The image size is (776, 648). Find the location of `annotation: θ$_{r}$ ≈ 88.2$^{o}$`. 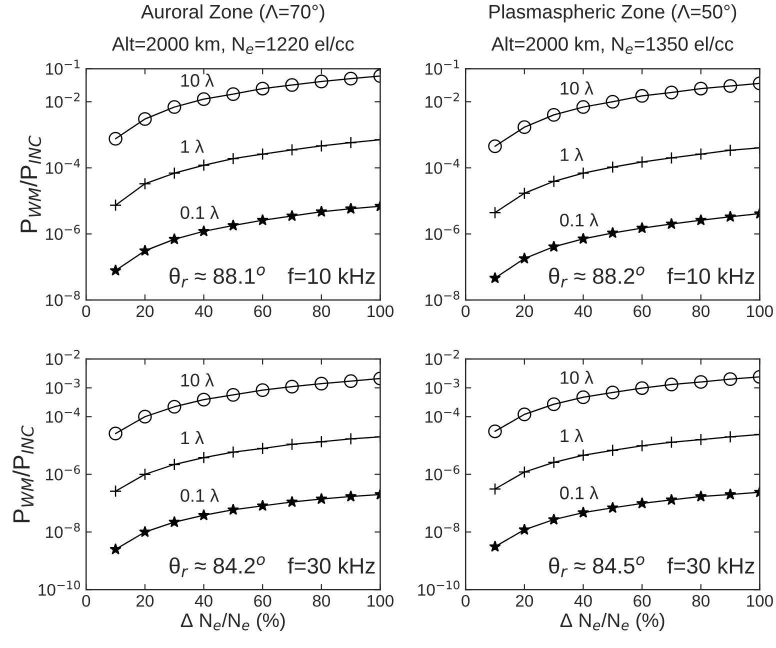

annotation: θ$_{r}$ ≈ 88.2$^{o}$ is located at coordinates (596, 277).